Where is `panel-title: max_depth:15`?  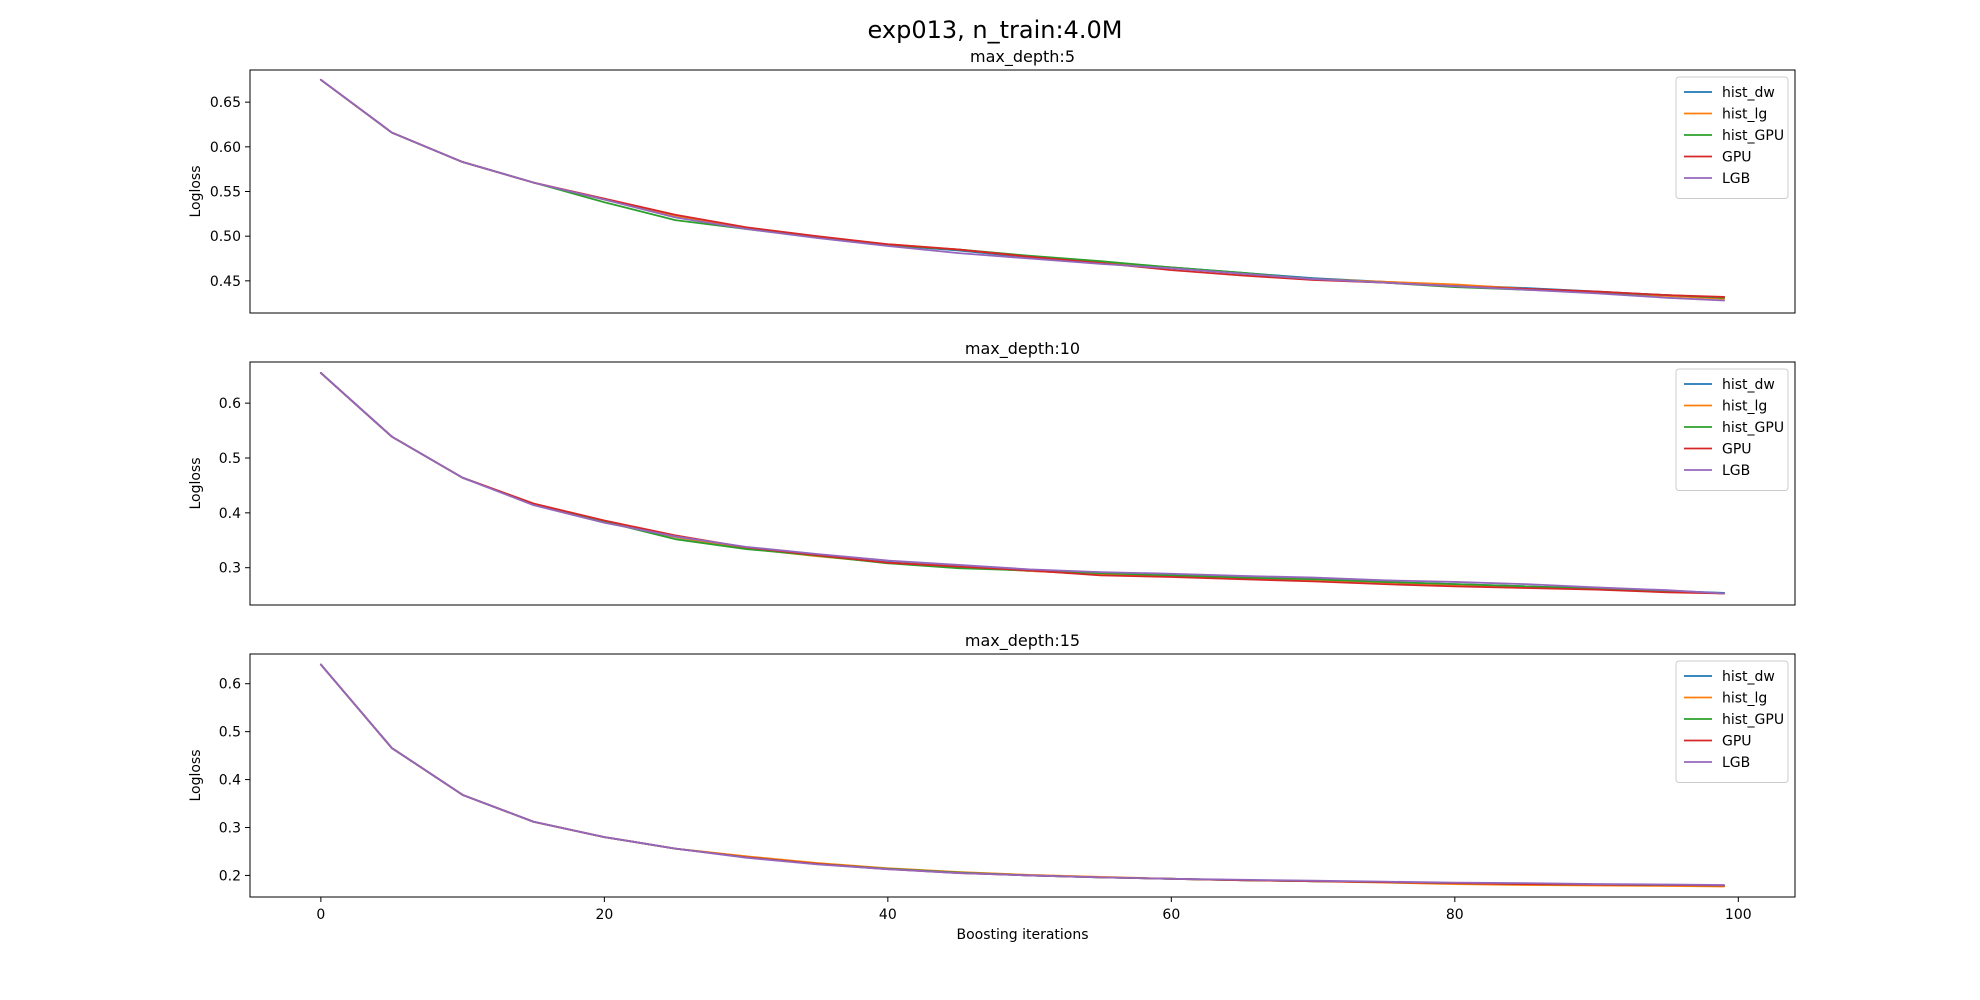 panel-title: max_depth:15 is located at coordinates (1022, 641).